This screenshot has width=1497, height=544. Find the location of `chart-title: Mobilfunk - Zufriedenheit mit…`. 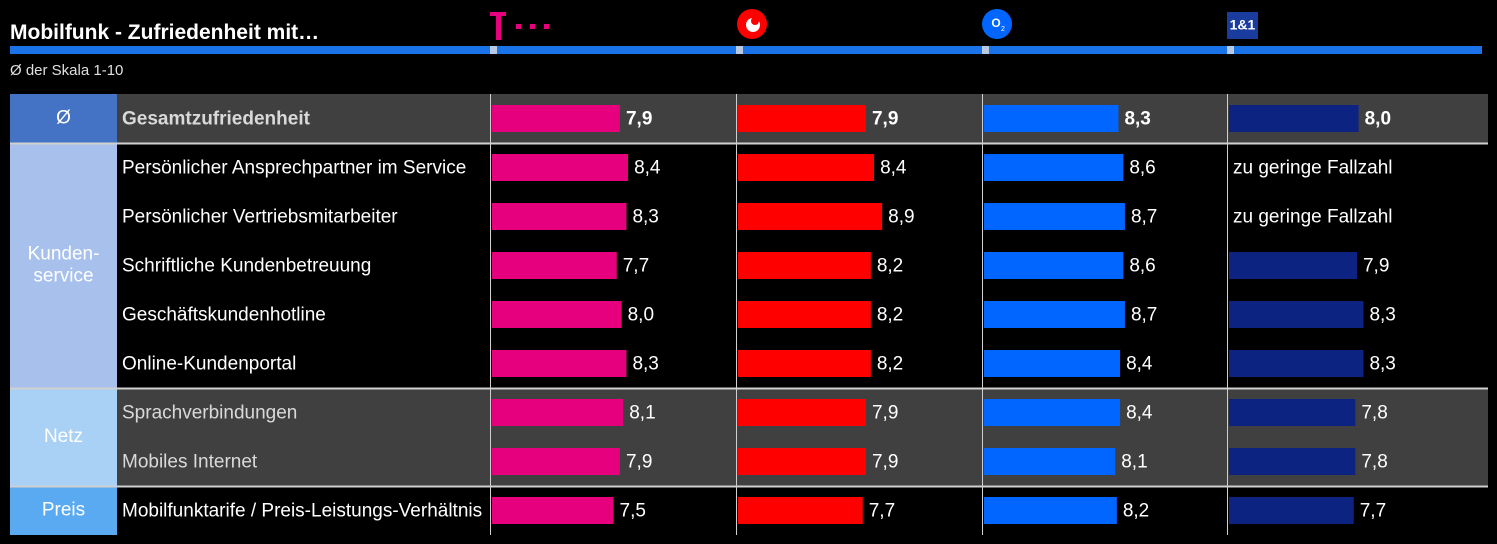

chart-title: Mobilfunk - Zufriedenheit mit… is located at coordinates (165, 32).